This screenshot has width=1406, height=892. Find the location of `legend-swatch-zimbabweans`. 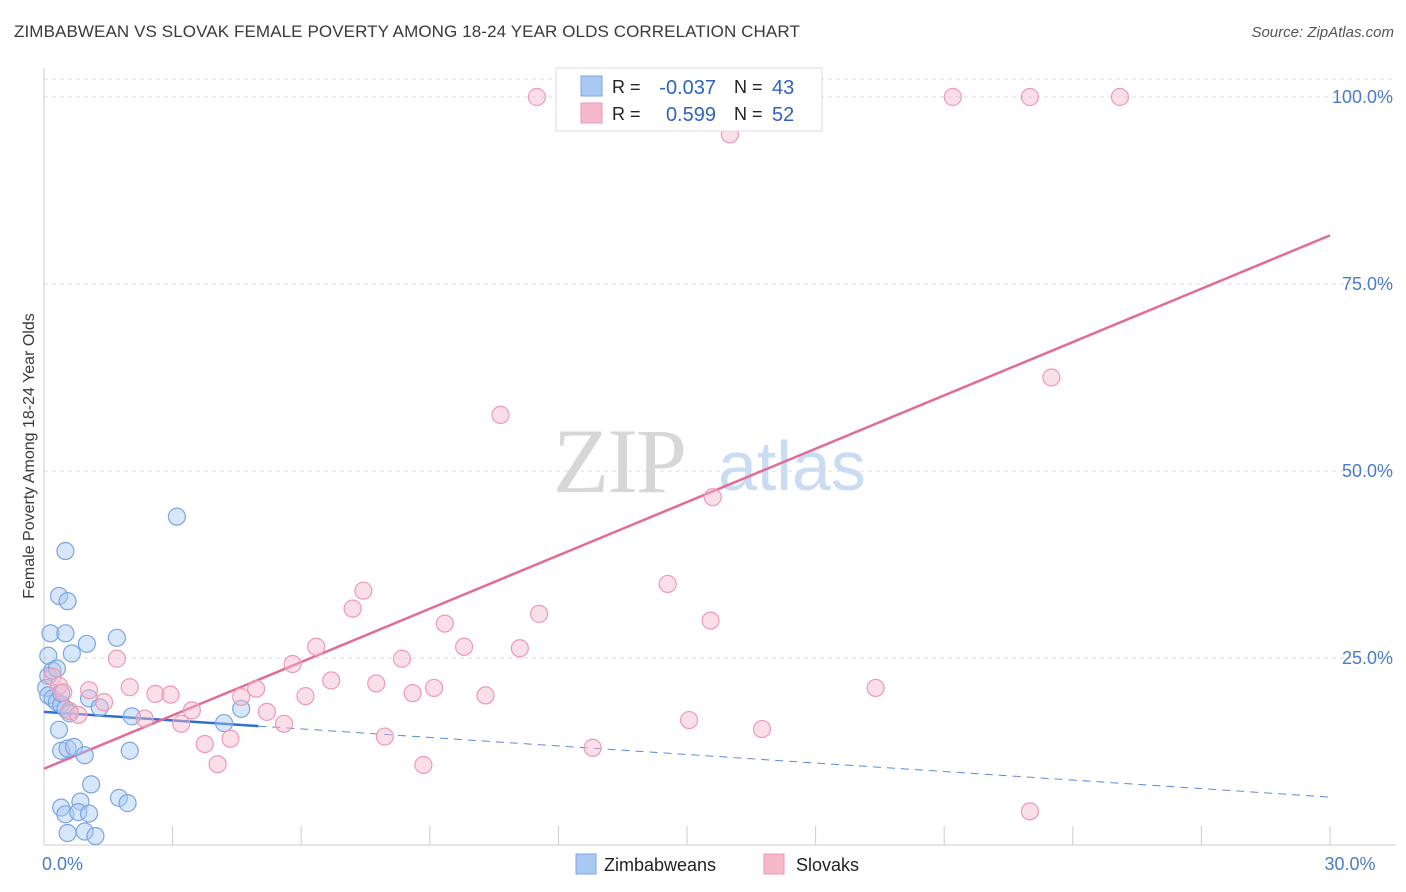

legend-swatch-zimbabweans is located at coordinates (591, 86).